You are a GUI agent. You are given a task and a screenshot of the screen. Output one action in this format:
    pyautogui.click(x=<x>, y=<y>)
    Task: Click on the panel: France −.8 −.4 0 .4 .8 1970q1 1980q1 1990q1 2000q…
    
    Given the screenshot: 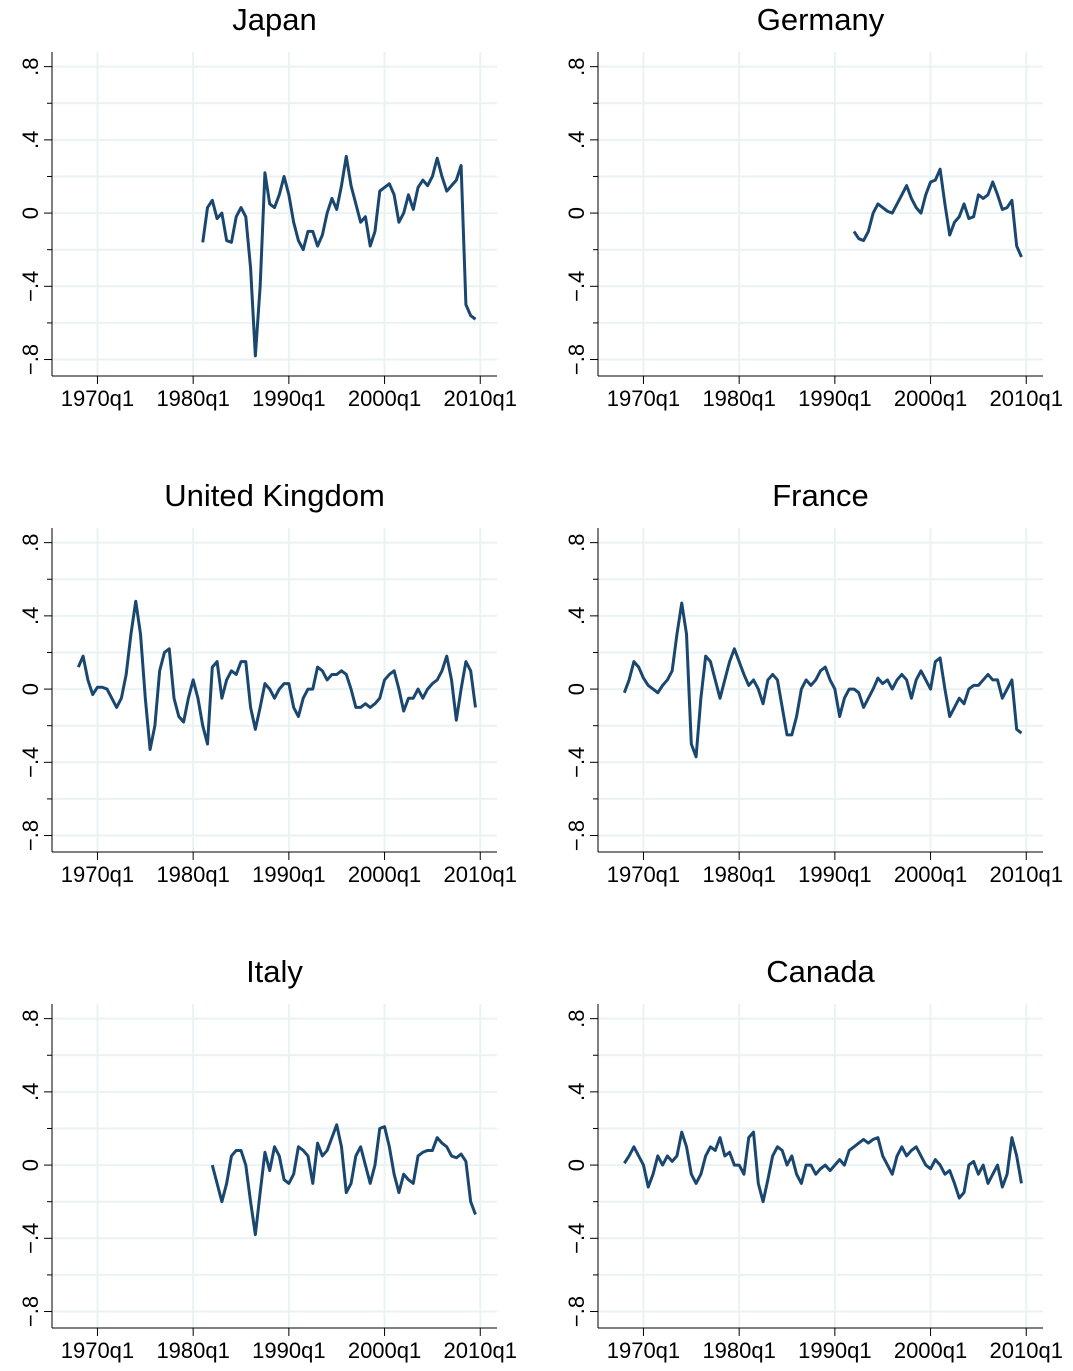 What is the action you would take?
    pyautogui.click(x=813, y=682)
    